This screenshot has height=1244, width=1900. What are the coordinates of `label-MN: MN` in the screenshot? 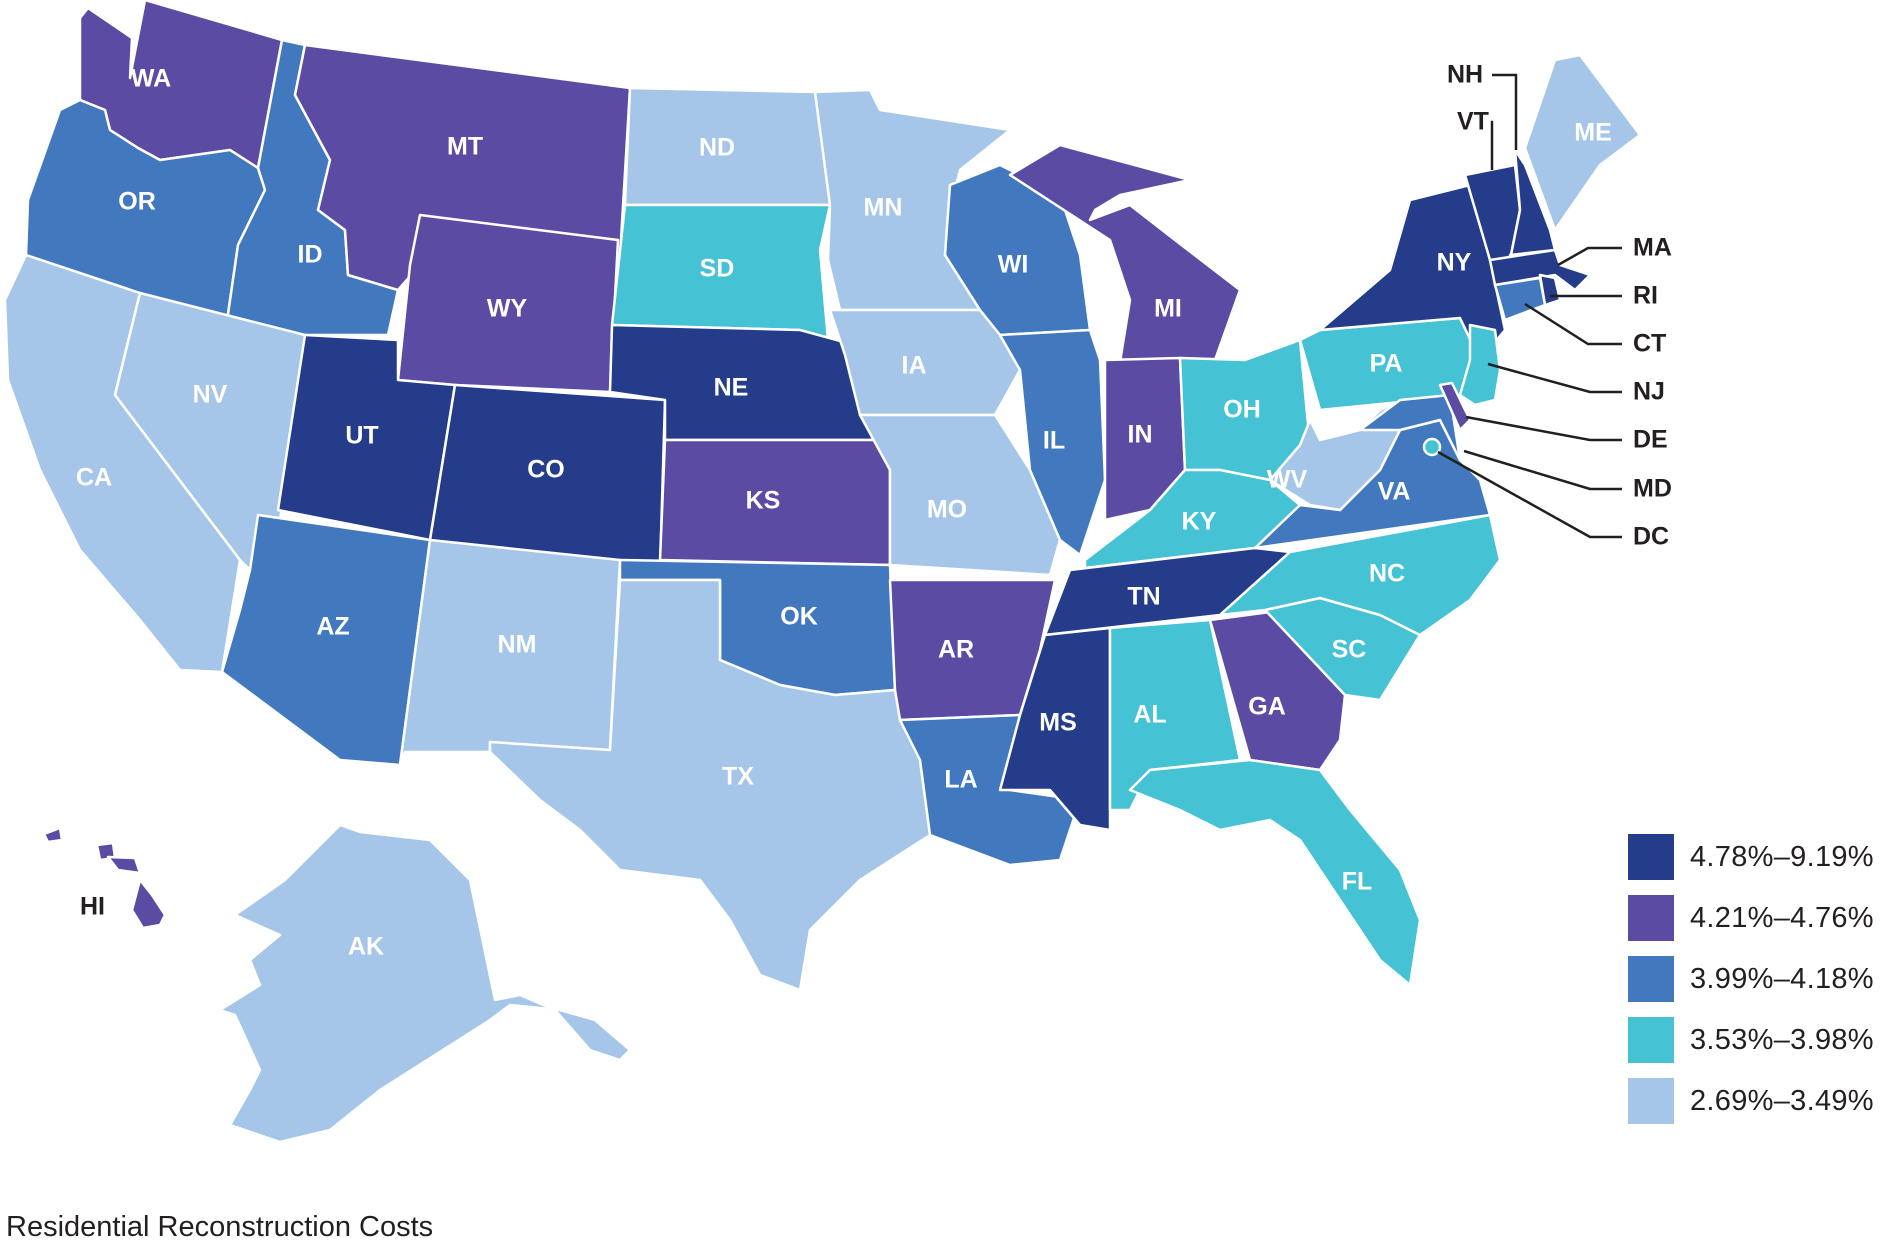 It's located at (883, 208).